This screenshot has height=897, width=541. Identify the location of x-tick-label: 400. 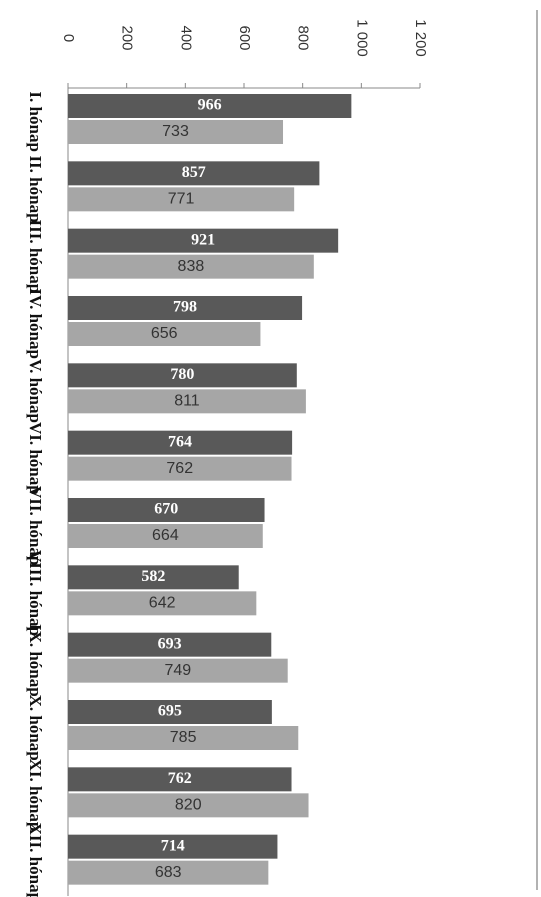
(185, 37).